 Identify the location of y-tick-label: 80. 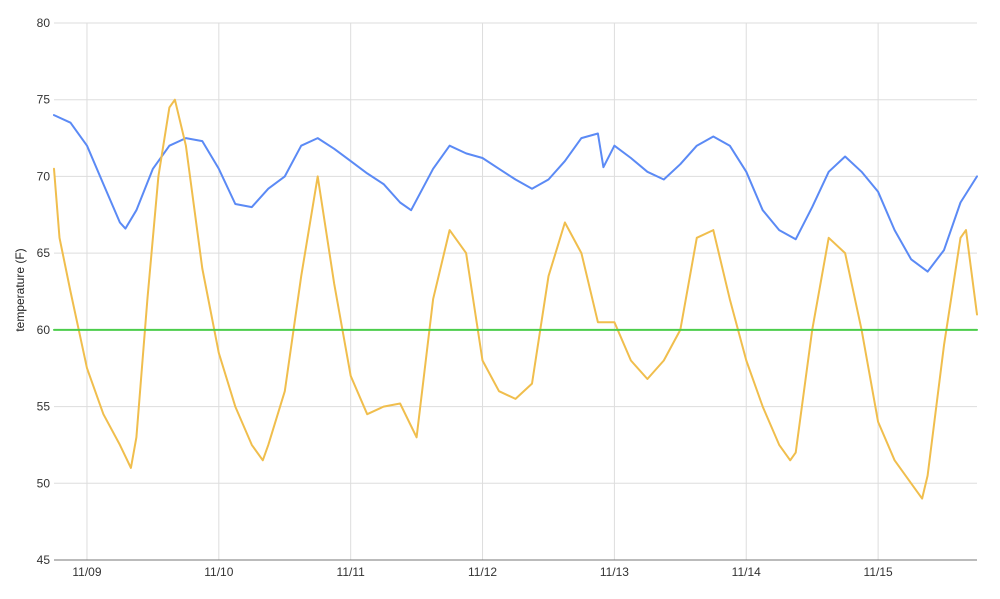
(44, 23).